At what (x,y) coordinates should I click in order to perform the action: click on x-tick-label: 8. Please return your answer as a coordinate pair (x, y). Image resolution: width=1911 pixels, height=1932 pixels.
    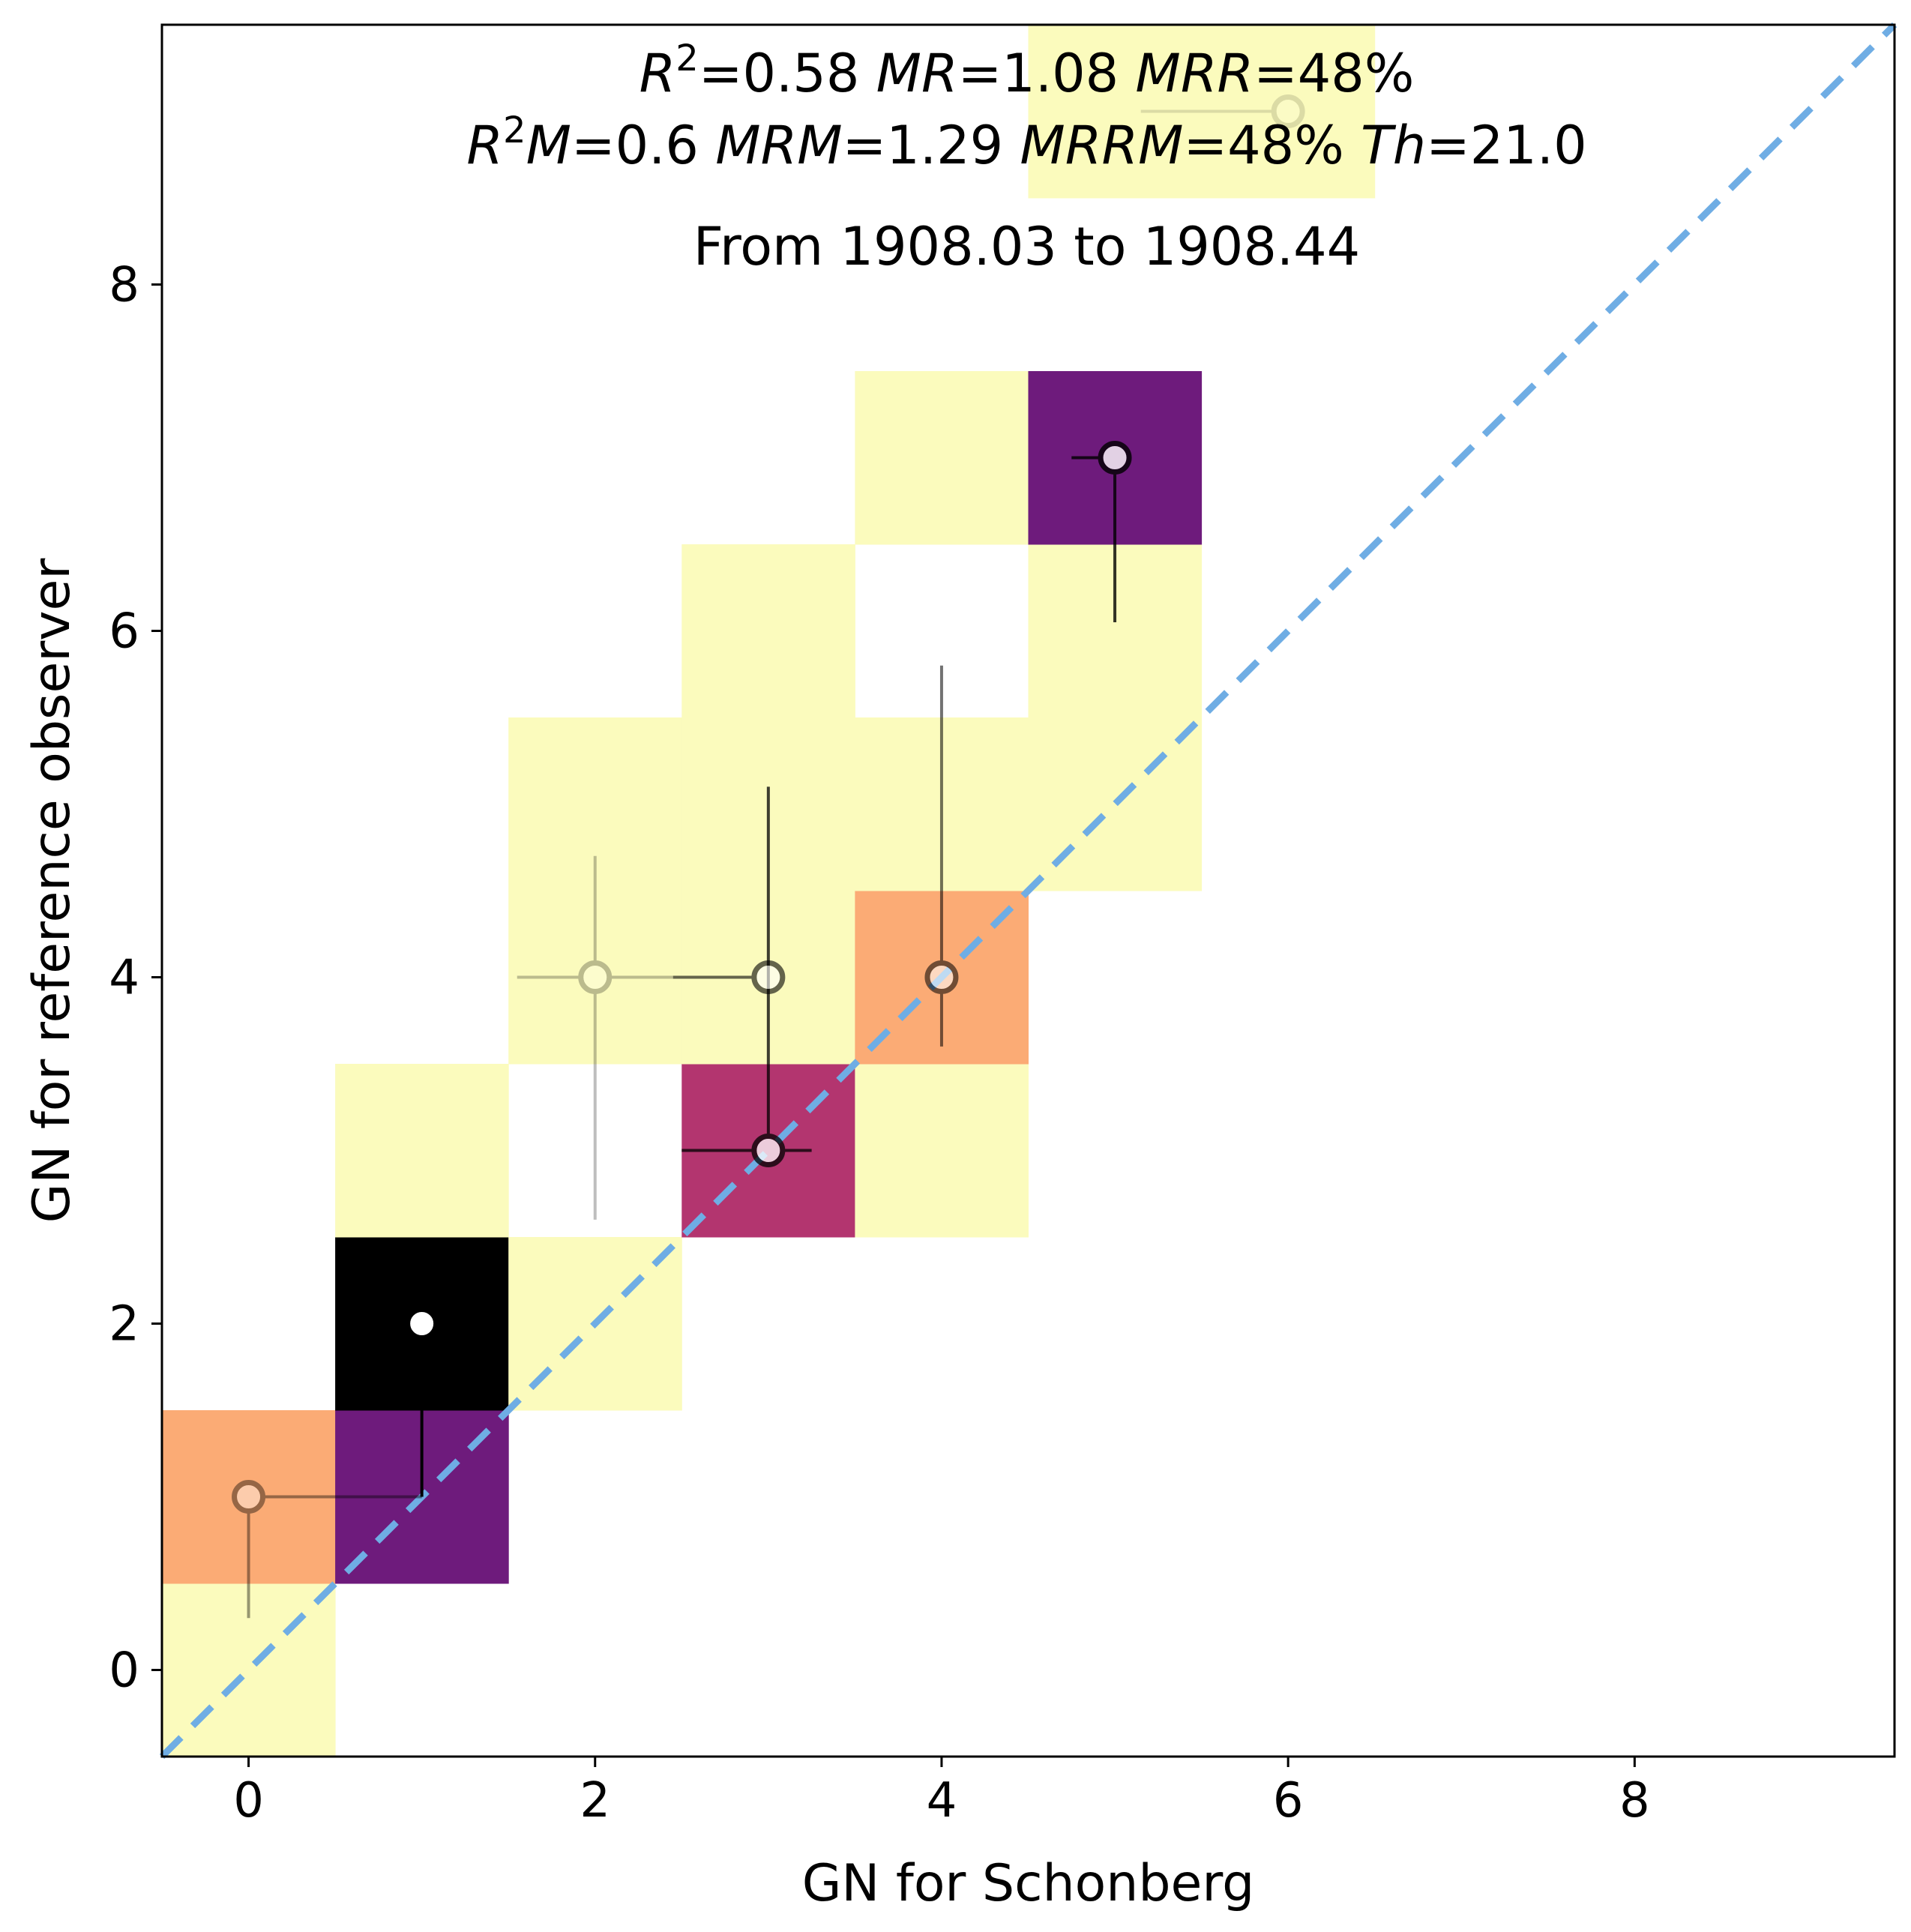
    Looking at the image, I should click on (1634, 1801).